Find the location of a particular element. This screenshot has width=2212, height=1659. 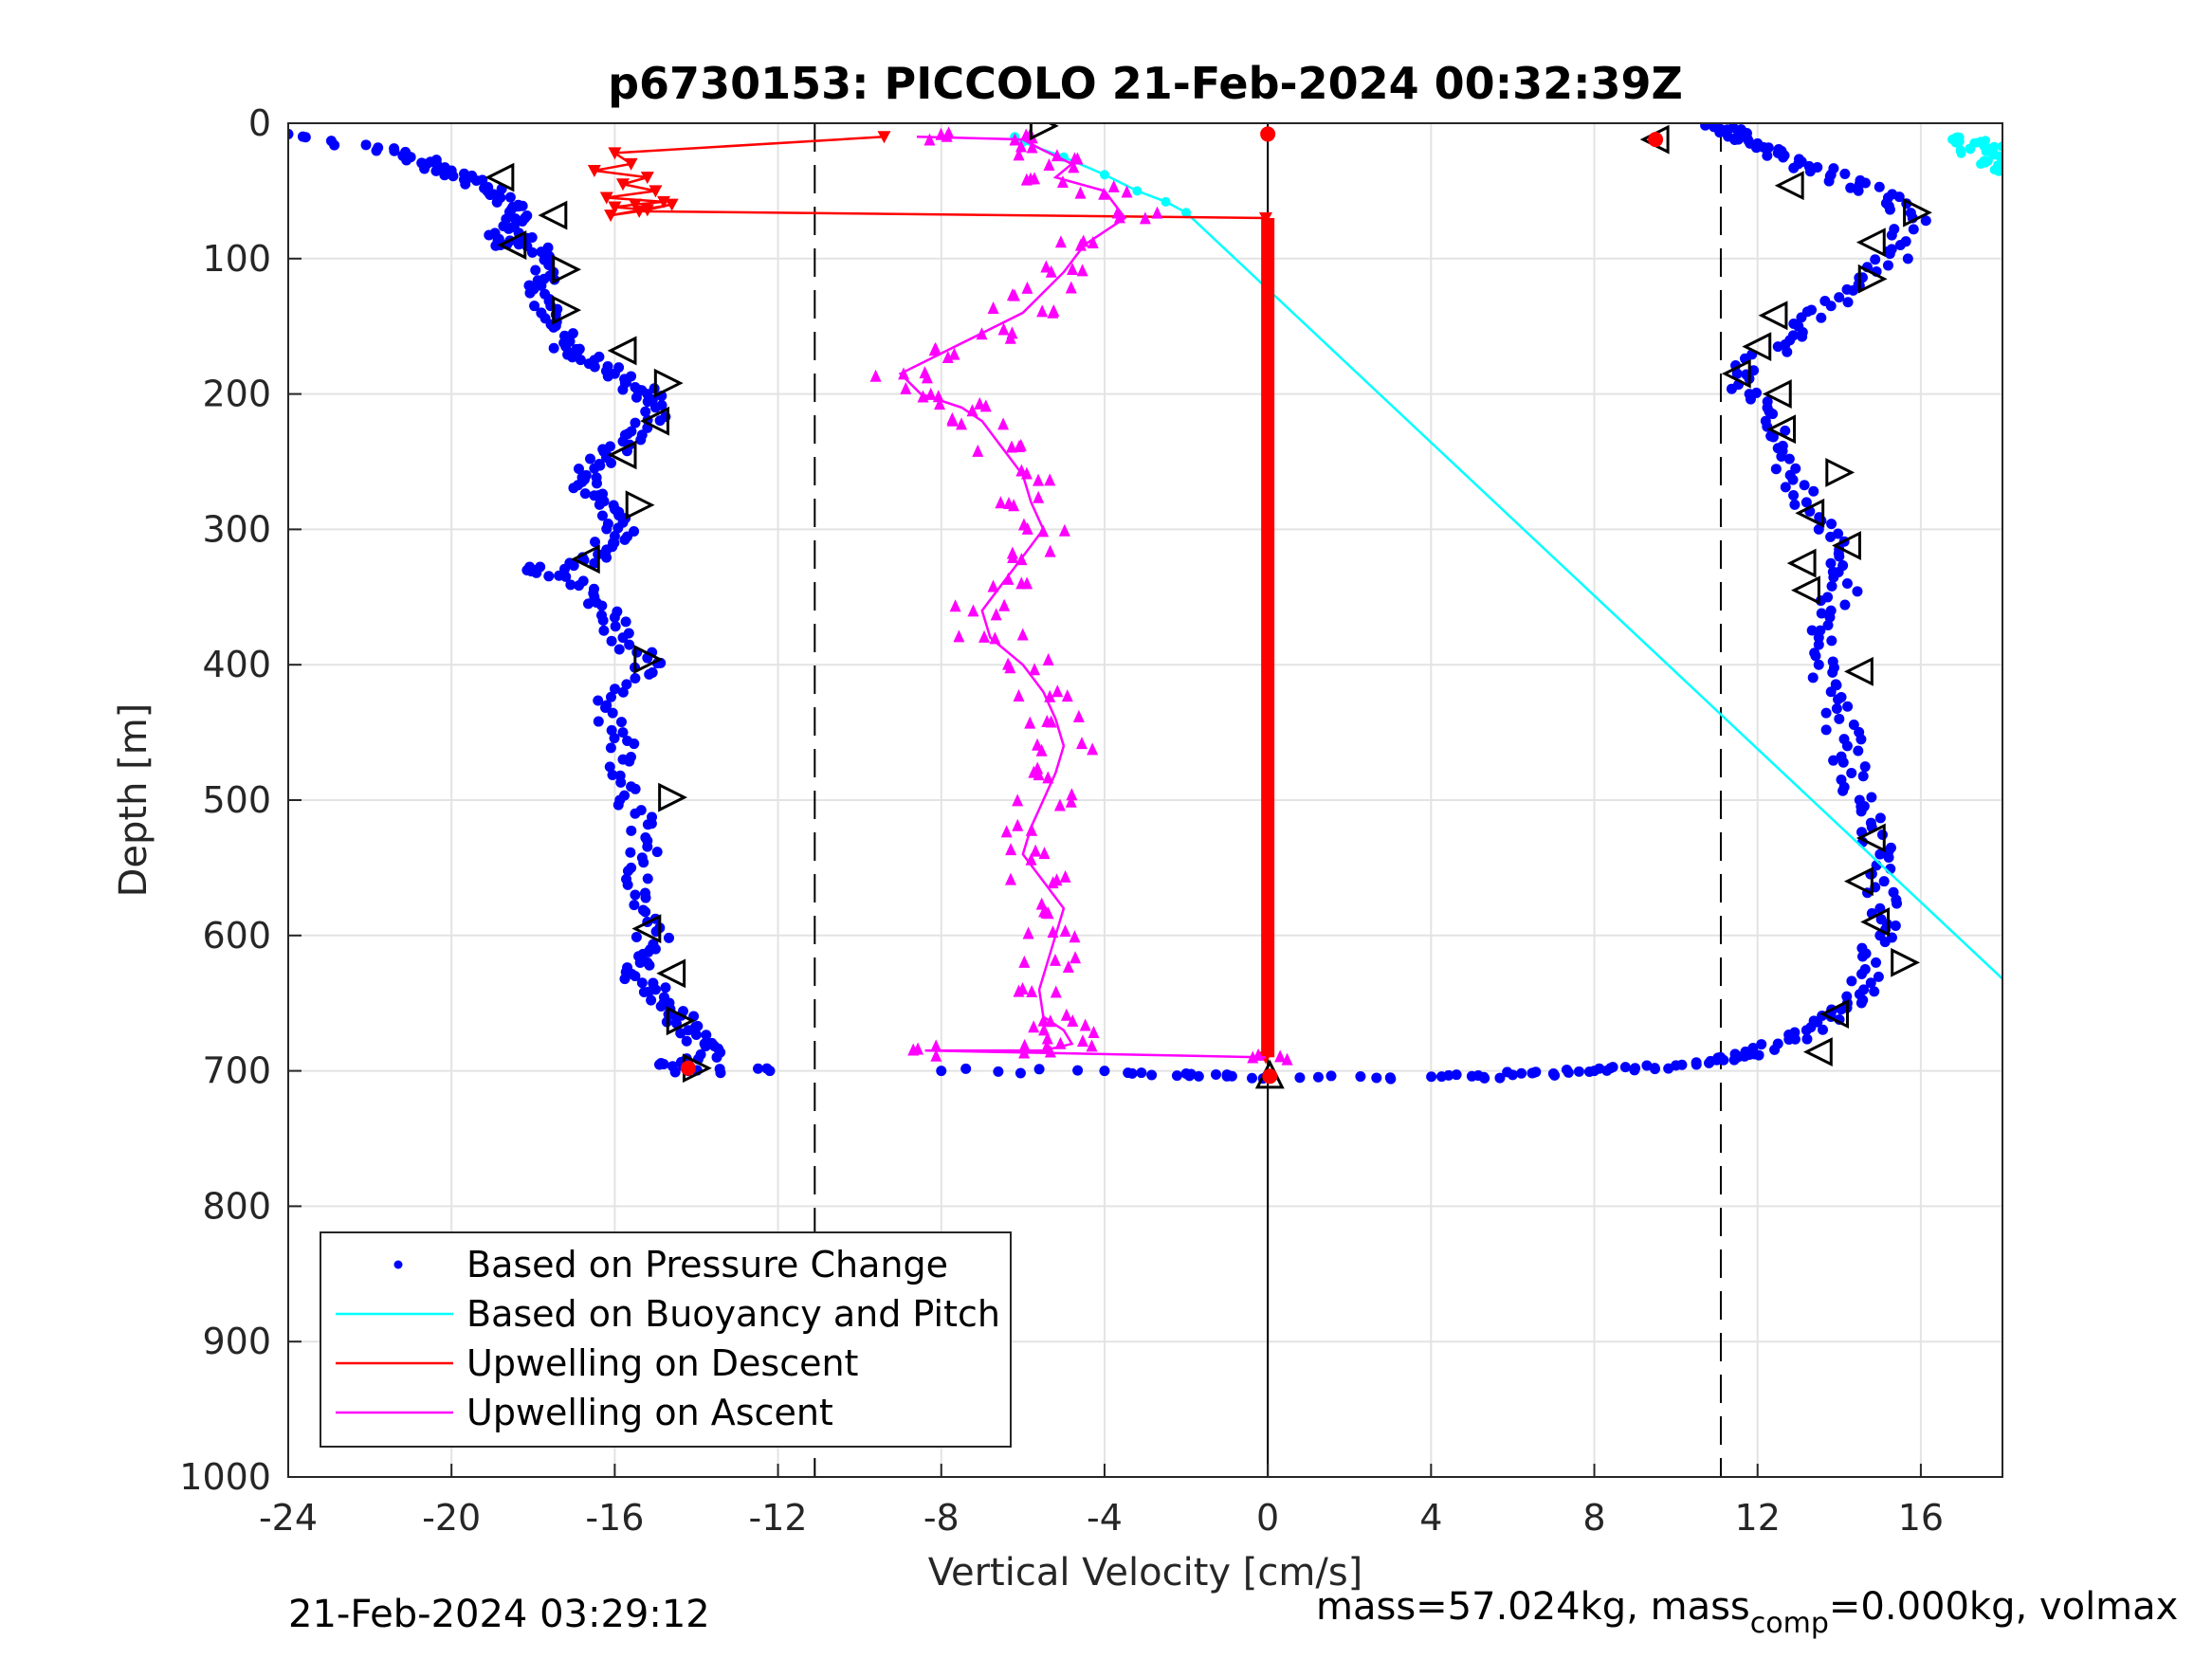

mass-text: mass=57.024kg, mass is located at coordinates (1533, 1607).